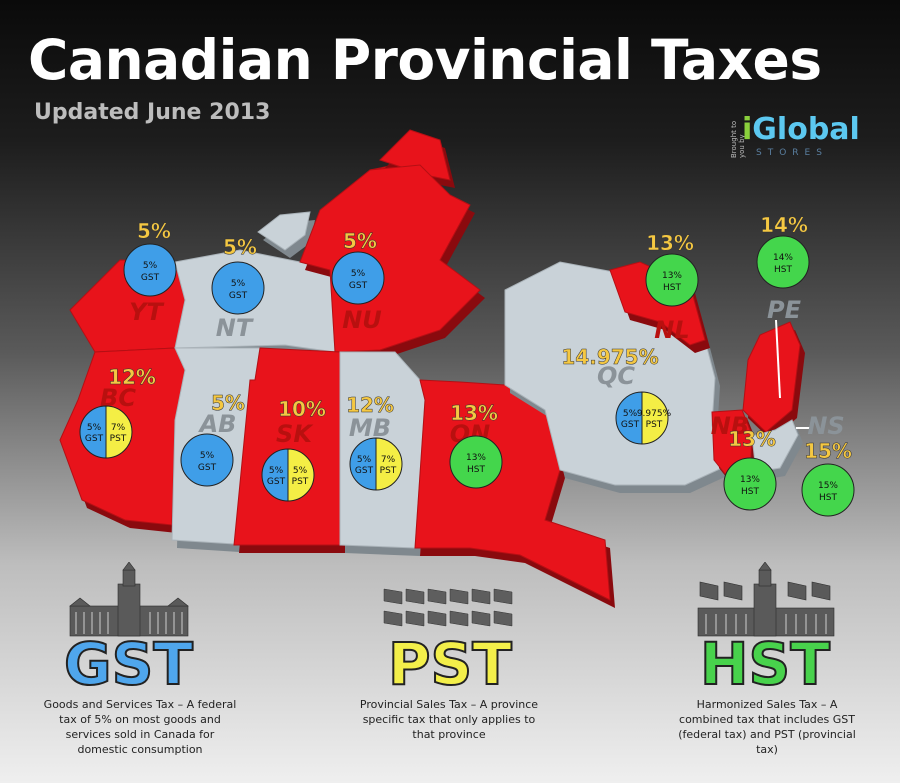 This screenshot has width=900, height=783. Describe the element at coordinates (362, 320) in the screenshot. I see `province-code-nu: NU` at that location.